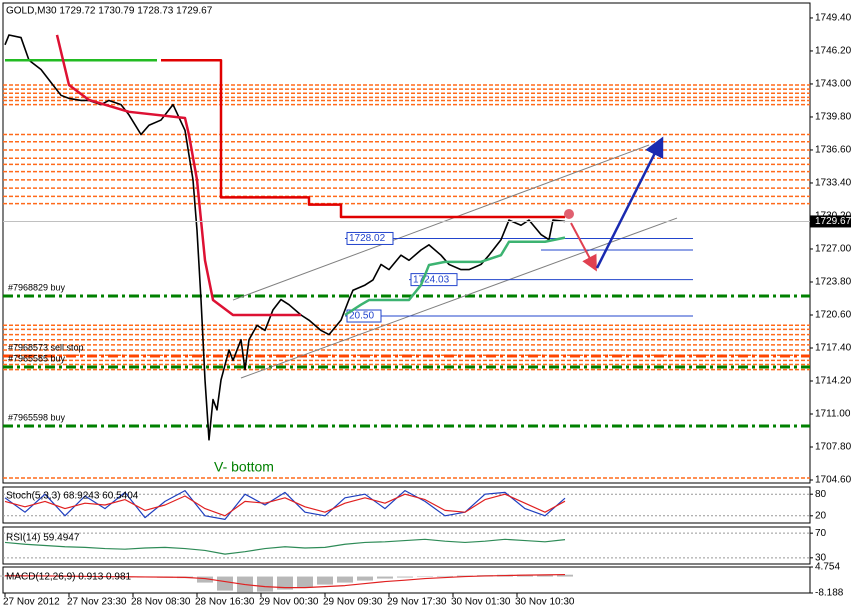 This screenshot has width=851, height=610. I want to click on y-tick-label: 1711.00, so click(833, 414).